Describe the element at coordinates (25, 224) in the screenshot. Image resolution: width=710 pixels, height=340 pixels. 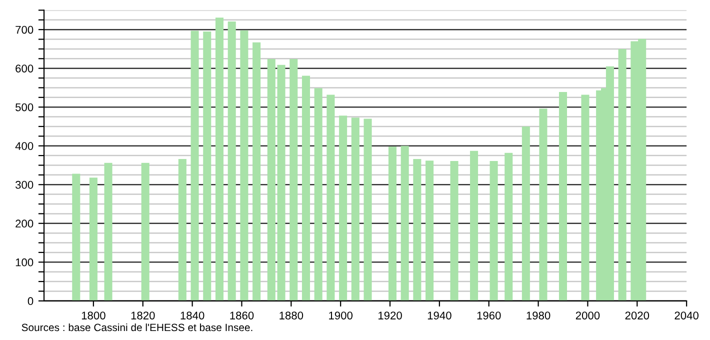
I see `y-tick-label: 200` at that location.